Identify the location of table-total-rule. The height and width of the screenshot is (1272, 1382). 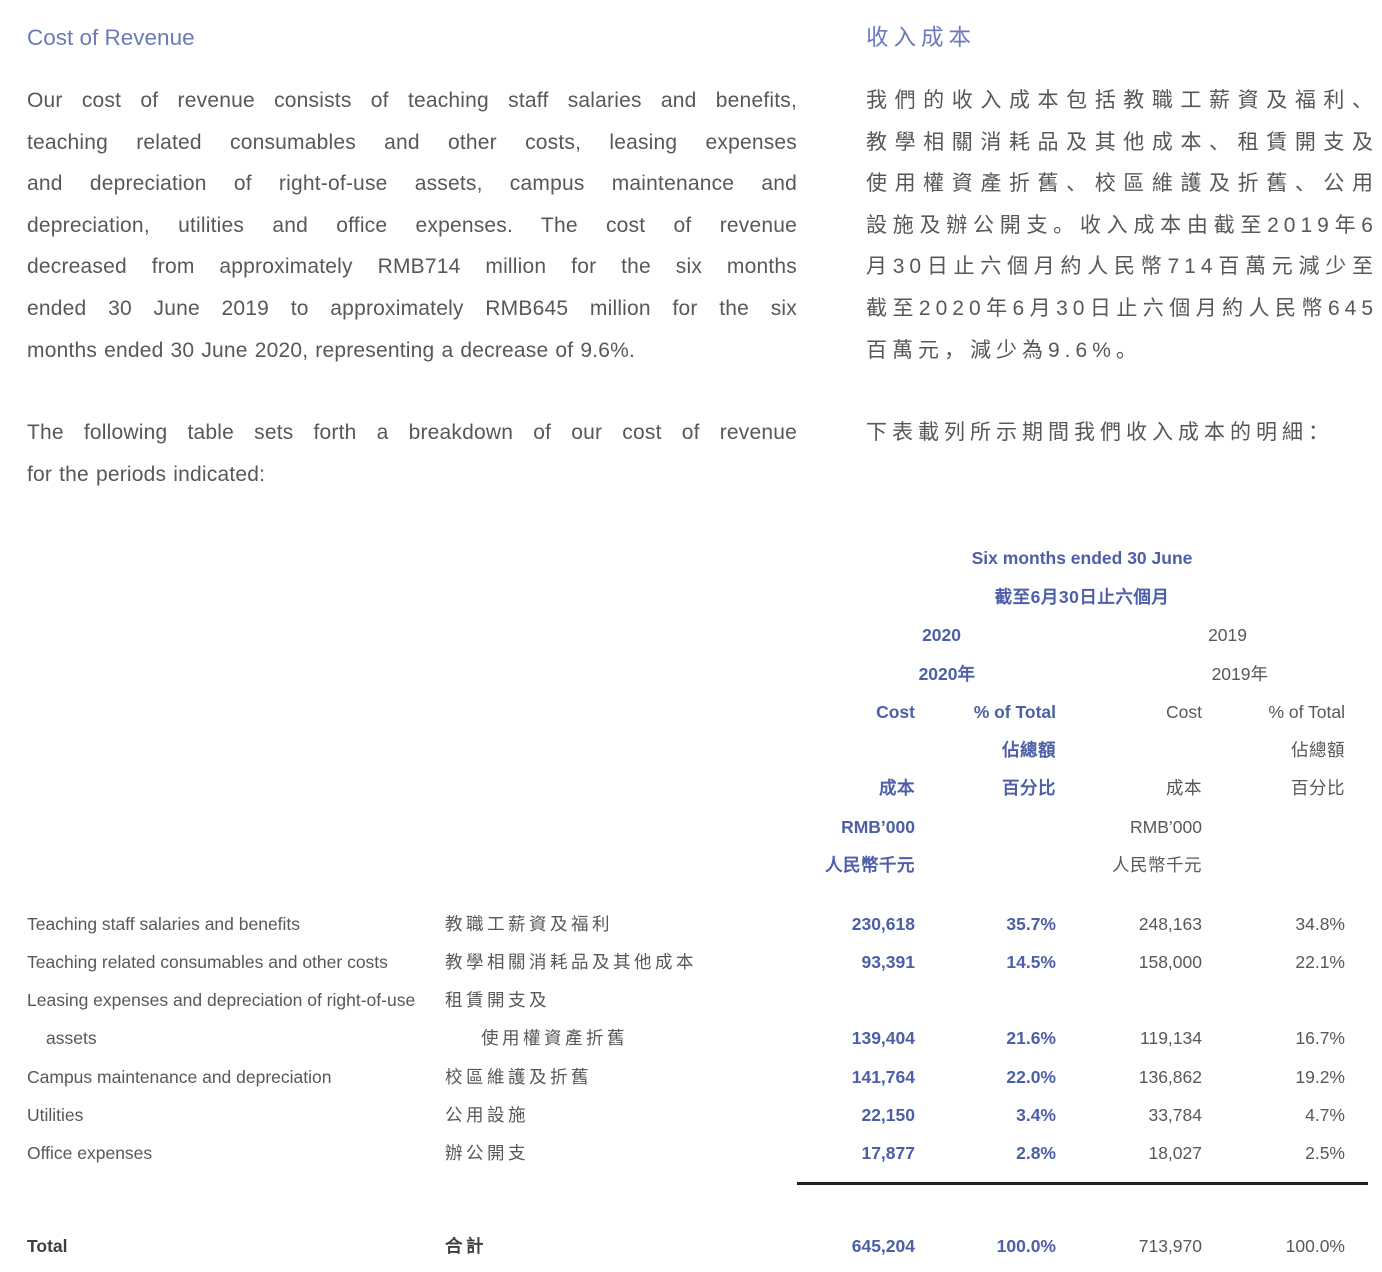
(1082, 1183).